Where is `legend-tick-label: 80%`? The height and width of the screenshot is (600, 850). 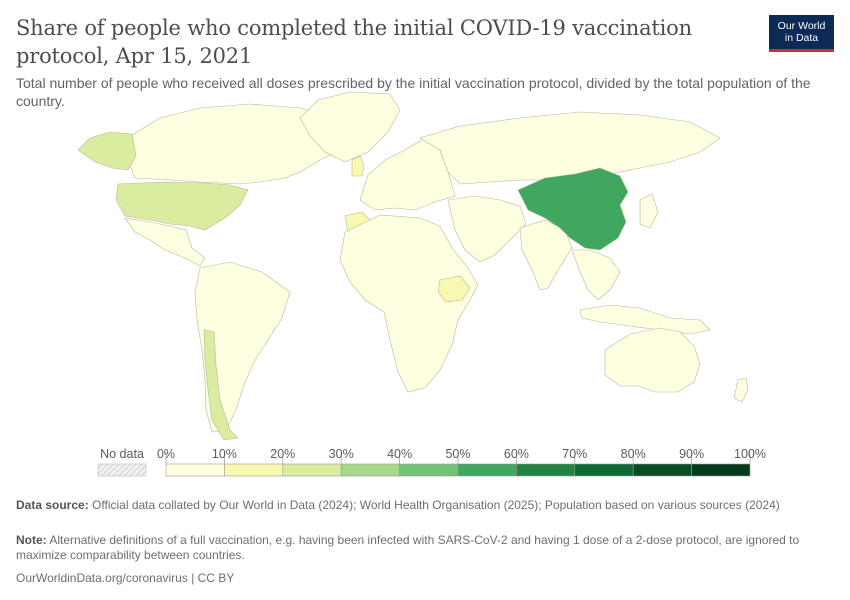
legend-tick-label: 80% is located at coordinates (633, 454).